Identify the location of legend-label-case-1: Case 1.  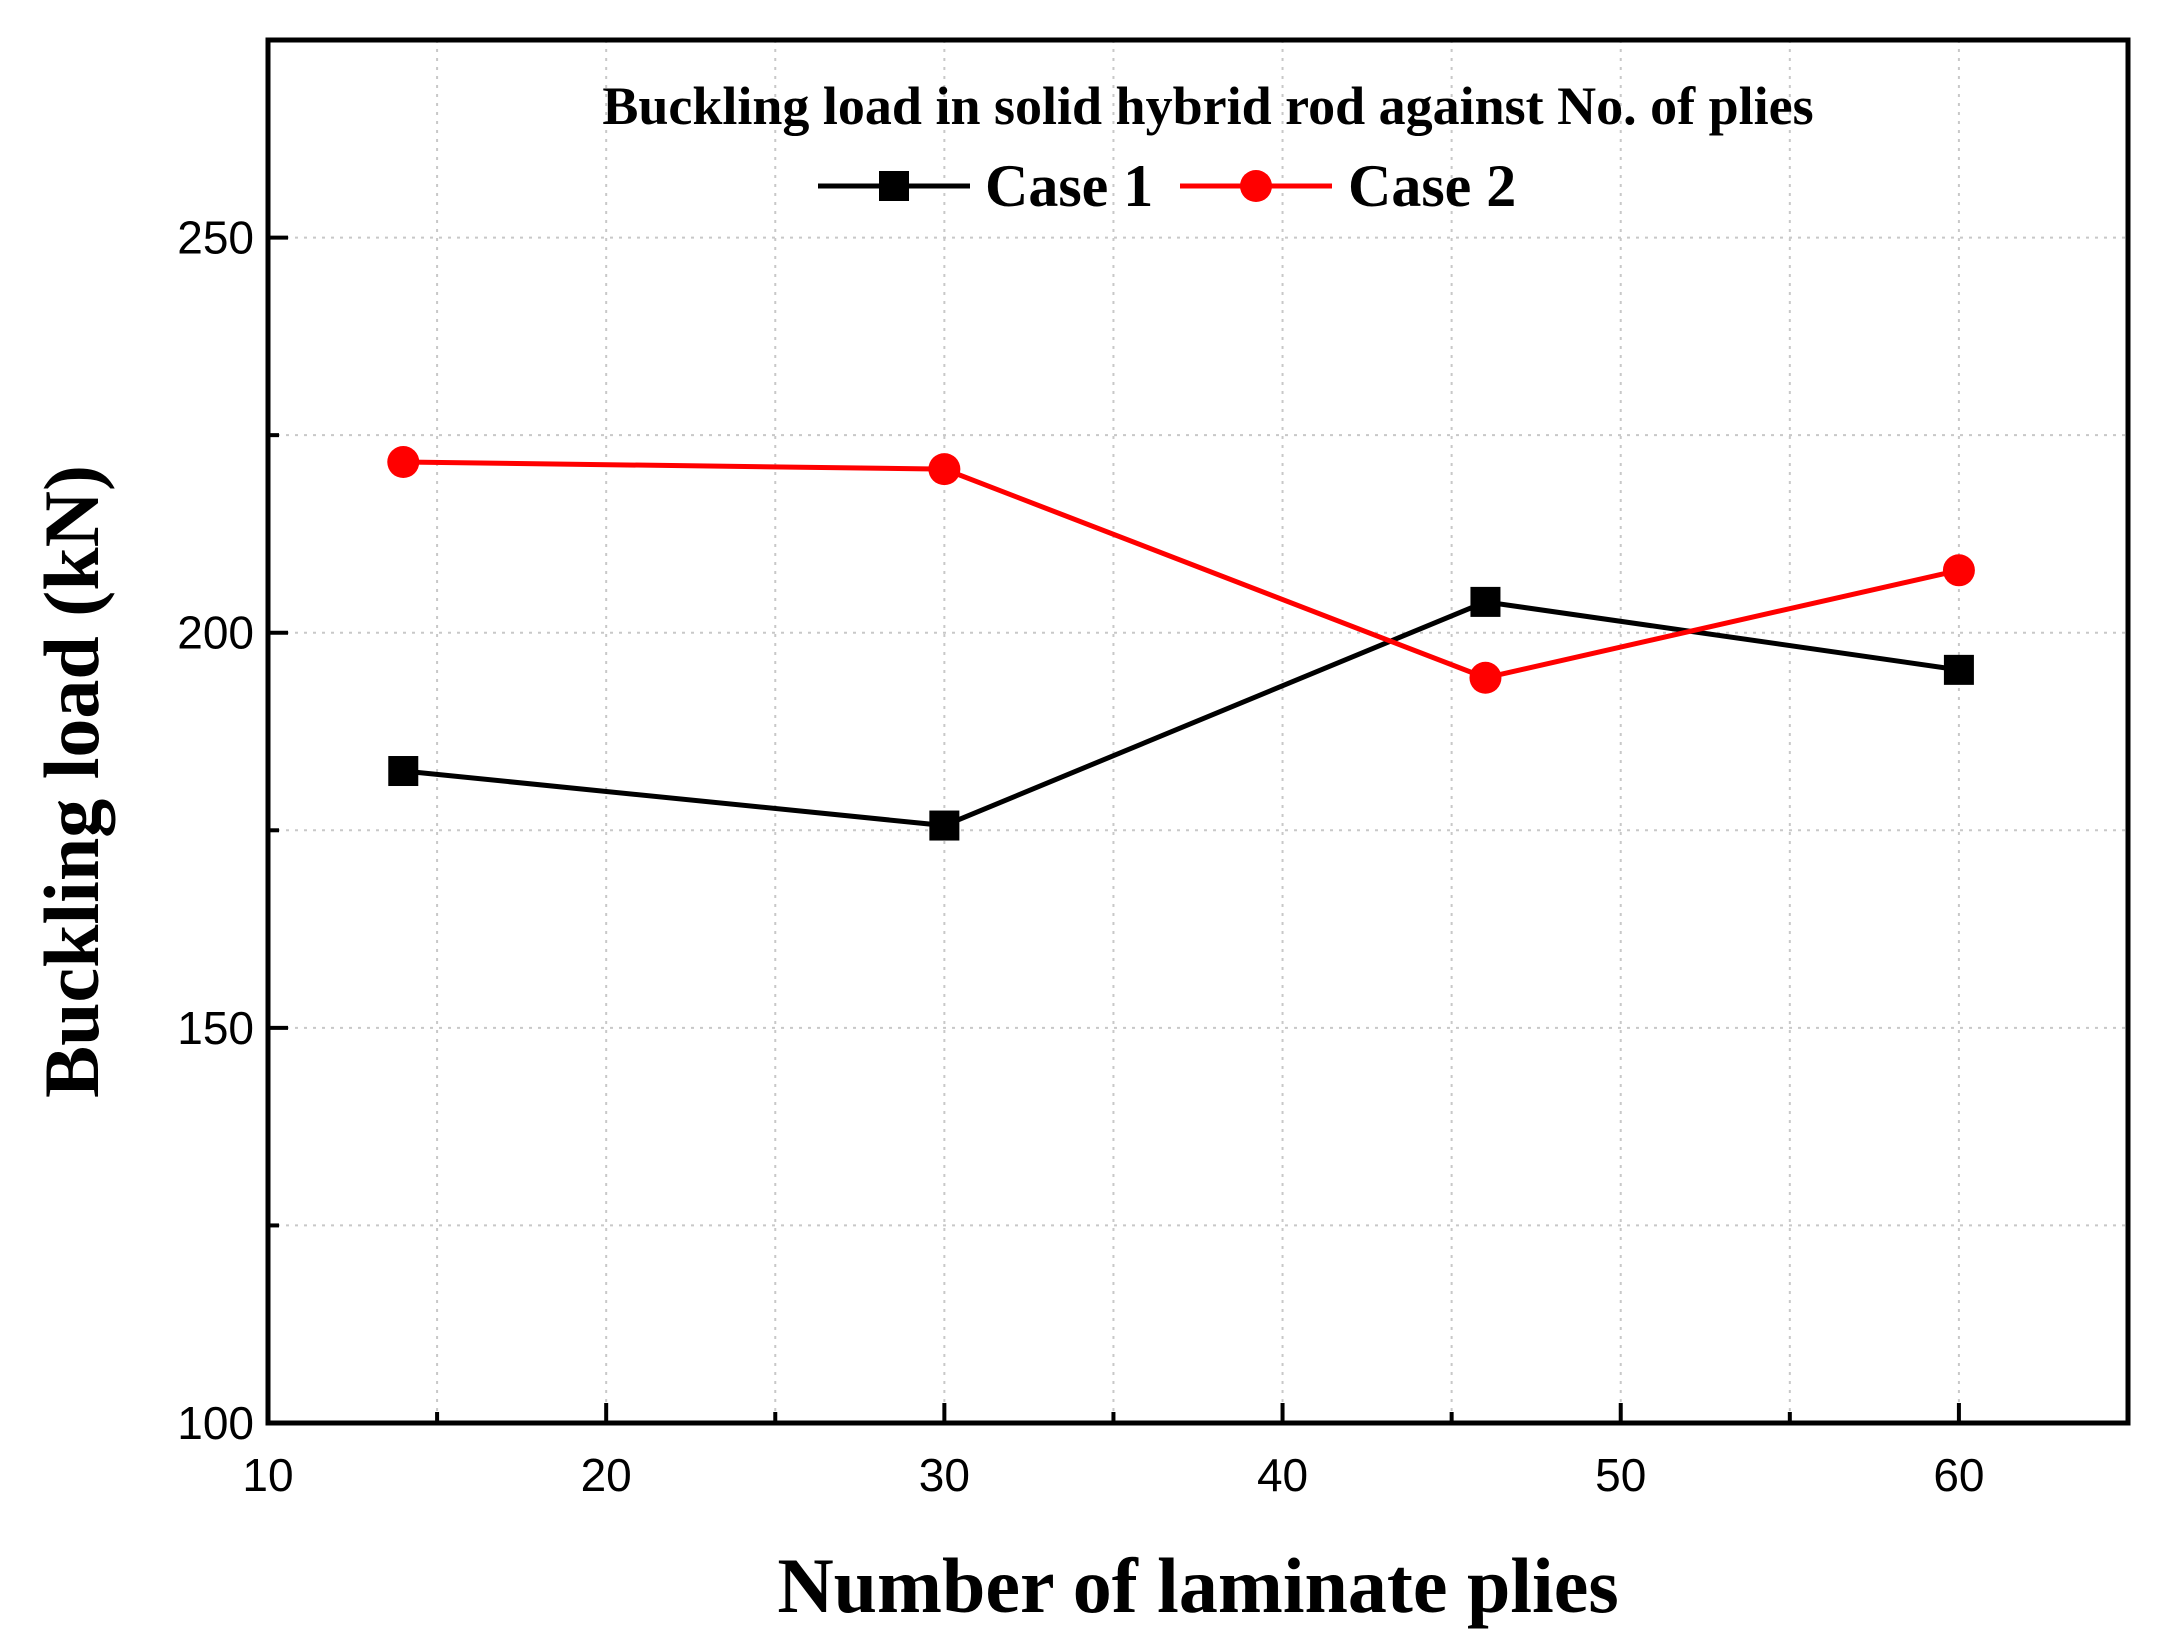
(1069, 186).